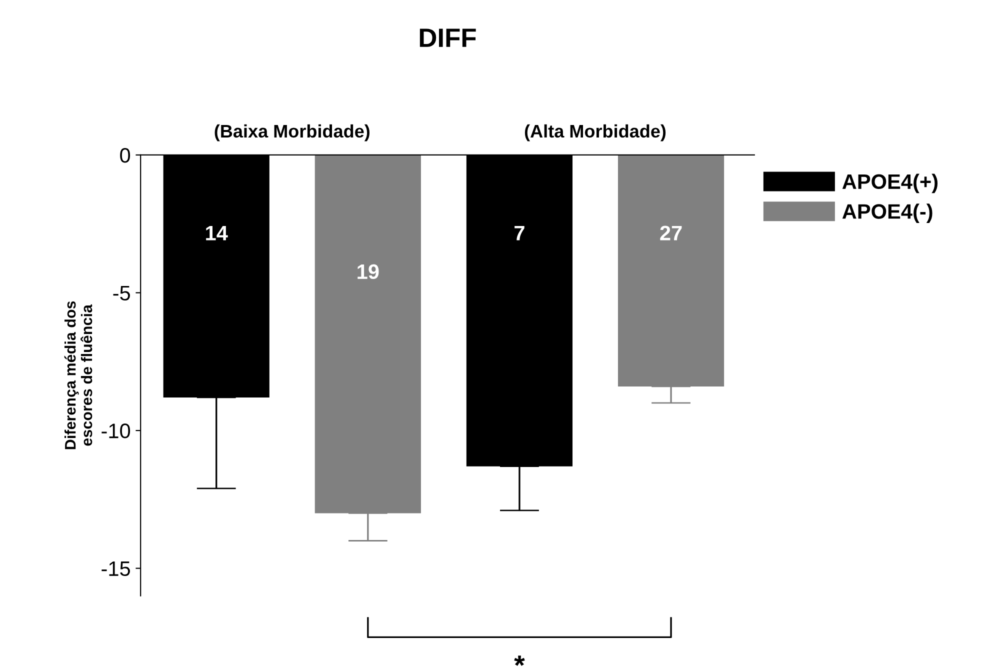  I want to click on annotation: 7, so click(519, 233).